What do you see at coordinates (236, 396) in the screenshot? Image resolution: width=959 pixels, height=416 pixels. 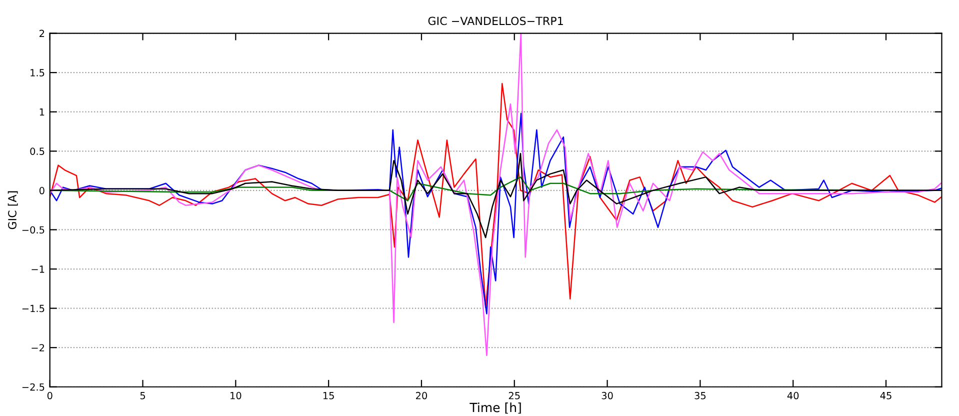 I see `x-tick-label: 10` at bounding box center [236, 396].